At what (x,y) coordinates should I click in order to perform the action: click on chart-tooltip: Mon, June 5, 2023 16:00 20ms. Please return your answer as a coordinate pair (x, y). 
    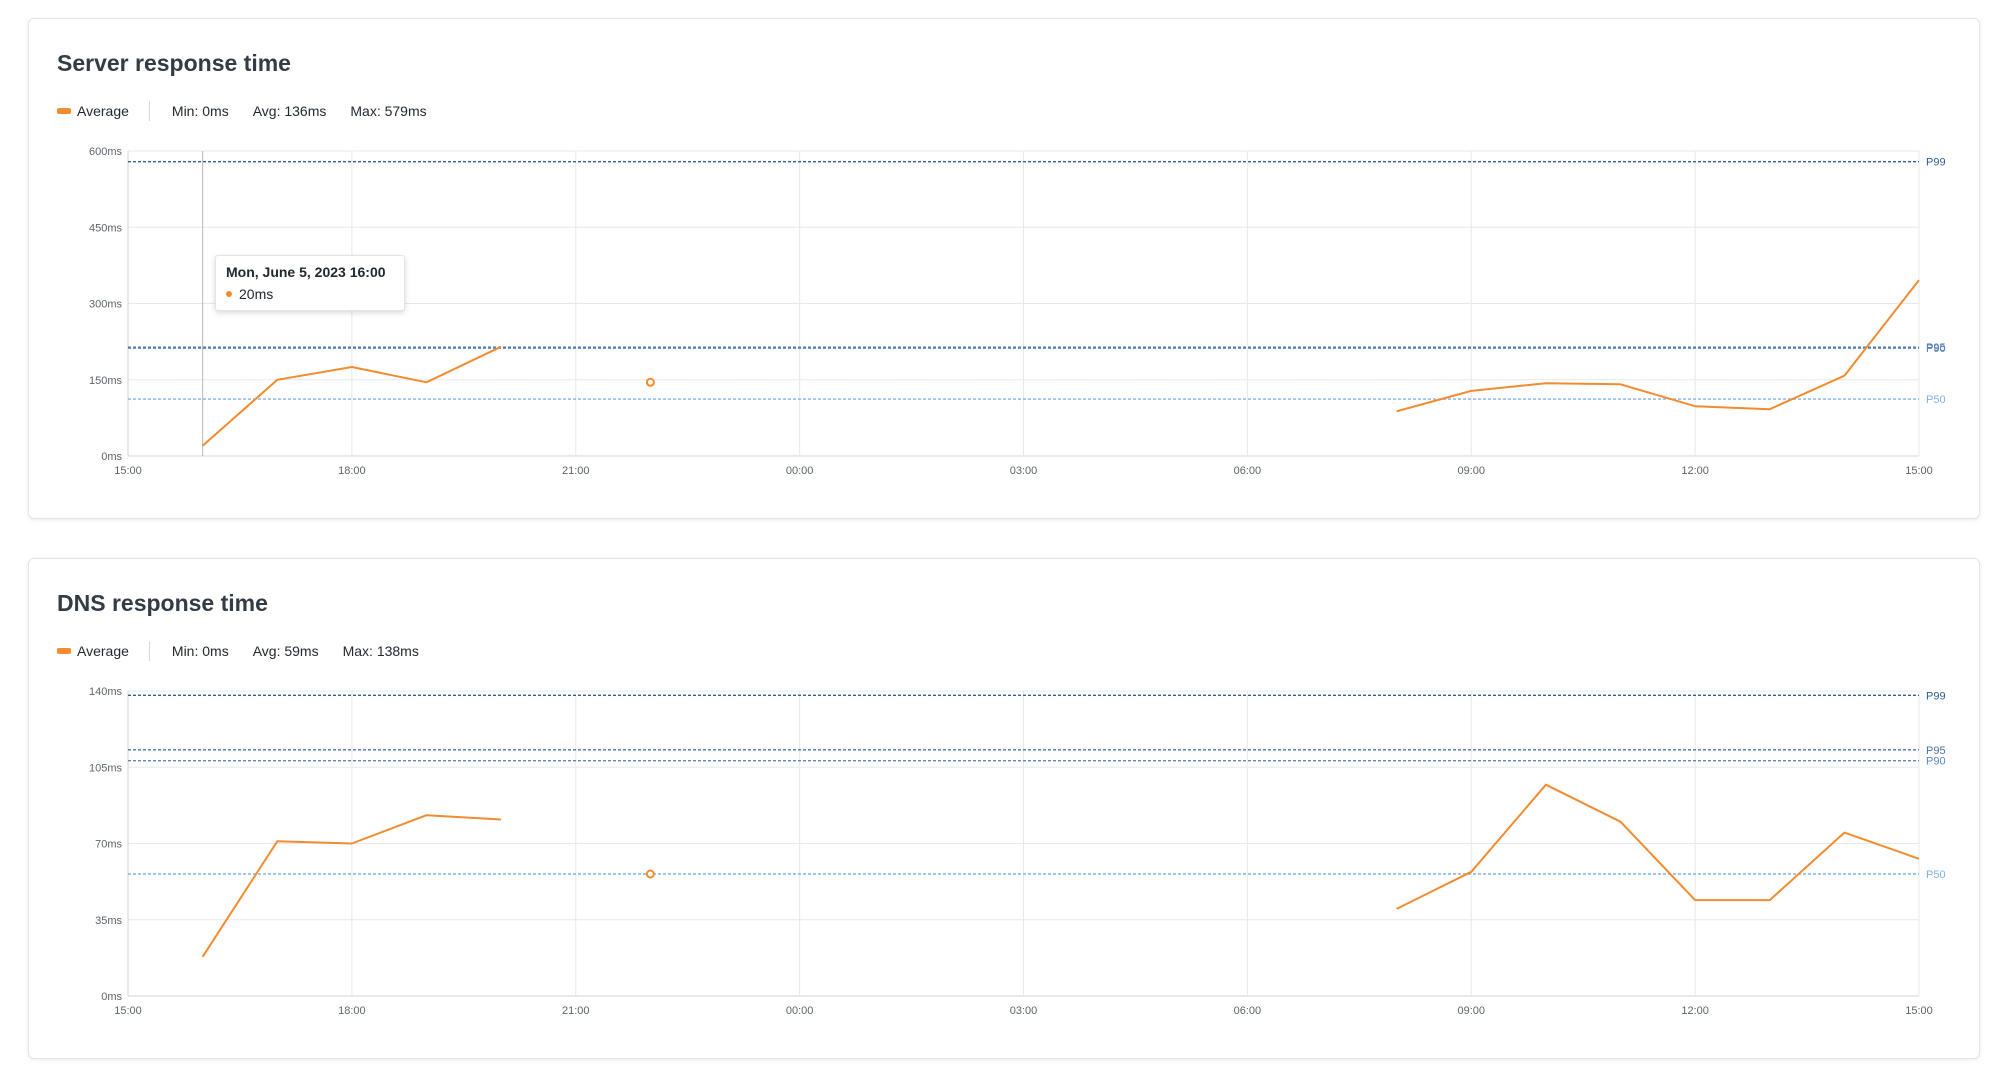
    Looking at the image, I should click on (310, 283).